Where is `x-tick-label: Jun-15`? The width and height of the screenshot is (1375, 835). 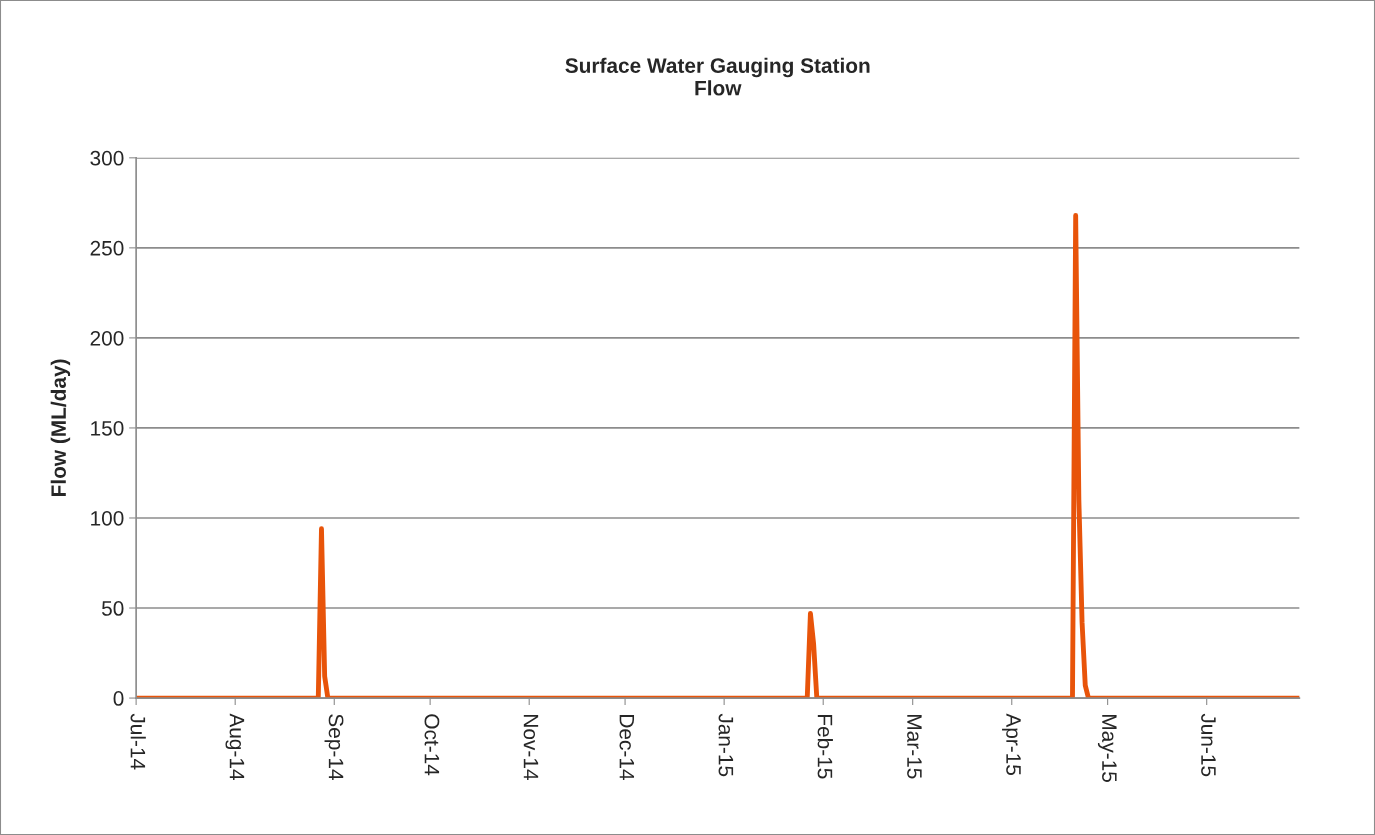
x-tick-label: Jun-15 is located at coordinates (1208, 745).